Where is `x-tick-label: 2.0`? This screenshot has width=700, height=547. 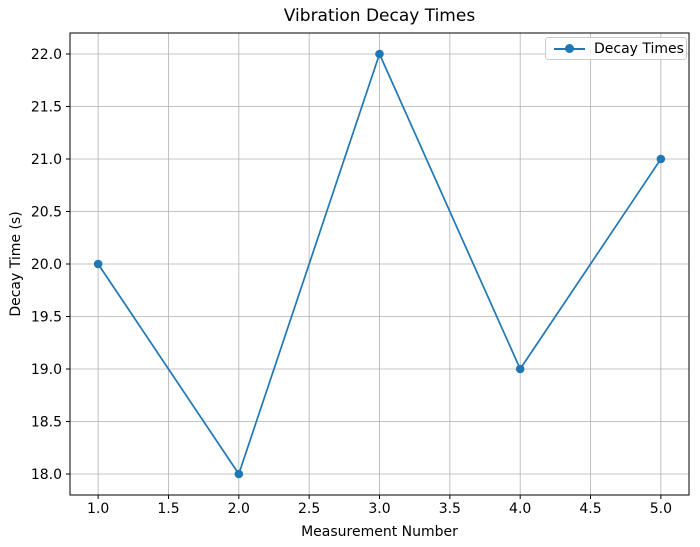
x-tick-label: 2.0 is located at coordinates (239, 509).